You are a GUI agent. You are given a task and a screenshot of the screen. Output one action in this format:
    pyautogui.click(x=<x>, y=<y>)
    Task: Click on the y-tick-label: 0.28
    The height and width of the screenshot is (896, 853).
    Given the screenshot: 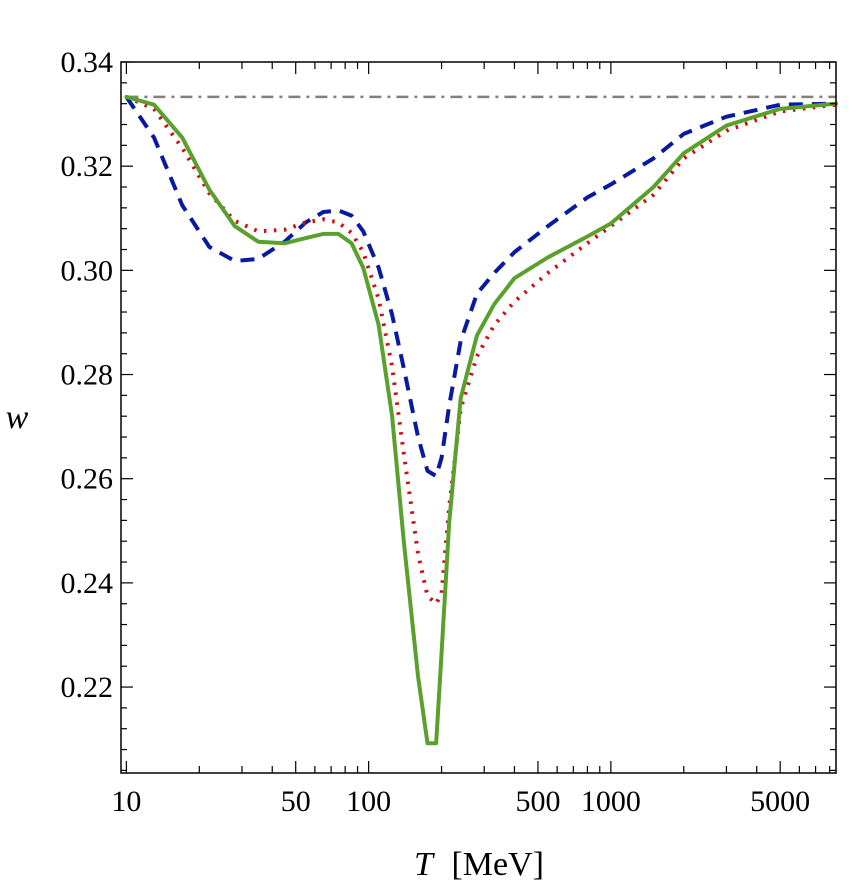 What is the action you would take?
    pyautogui.click(x=87, y=375)
    